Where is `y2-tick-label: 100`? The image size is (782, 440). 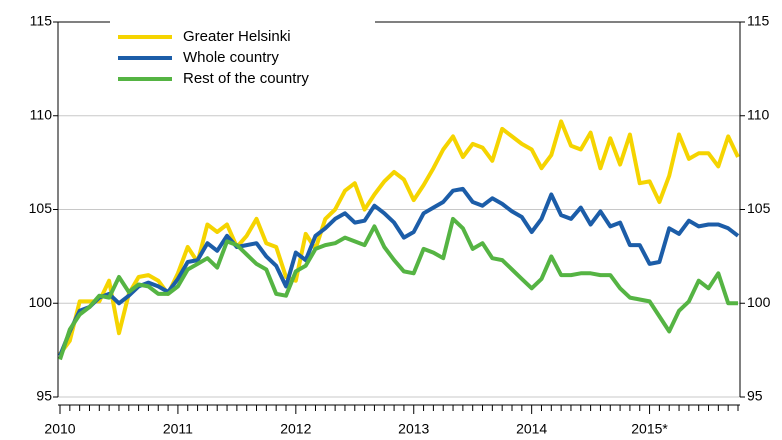
y2-tick-label: 100 is located at coordinates (759, 302).